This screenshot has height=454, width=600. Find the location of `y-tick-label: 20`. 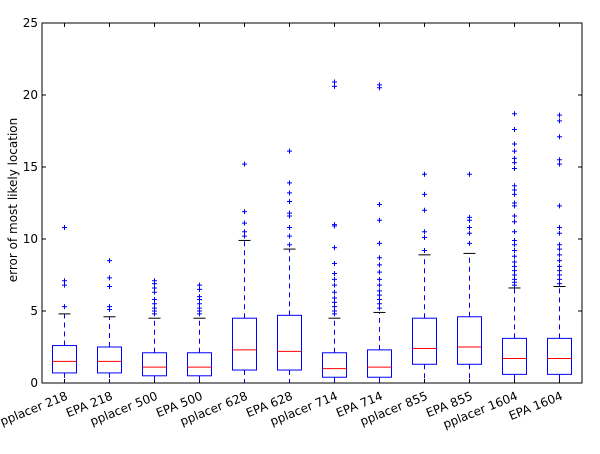

y-tick-label: 20 is located at coordinates (30, 95).